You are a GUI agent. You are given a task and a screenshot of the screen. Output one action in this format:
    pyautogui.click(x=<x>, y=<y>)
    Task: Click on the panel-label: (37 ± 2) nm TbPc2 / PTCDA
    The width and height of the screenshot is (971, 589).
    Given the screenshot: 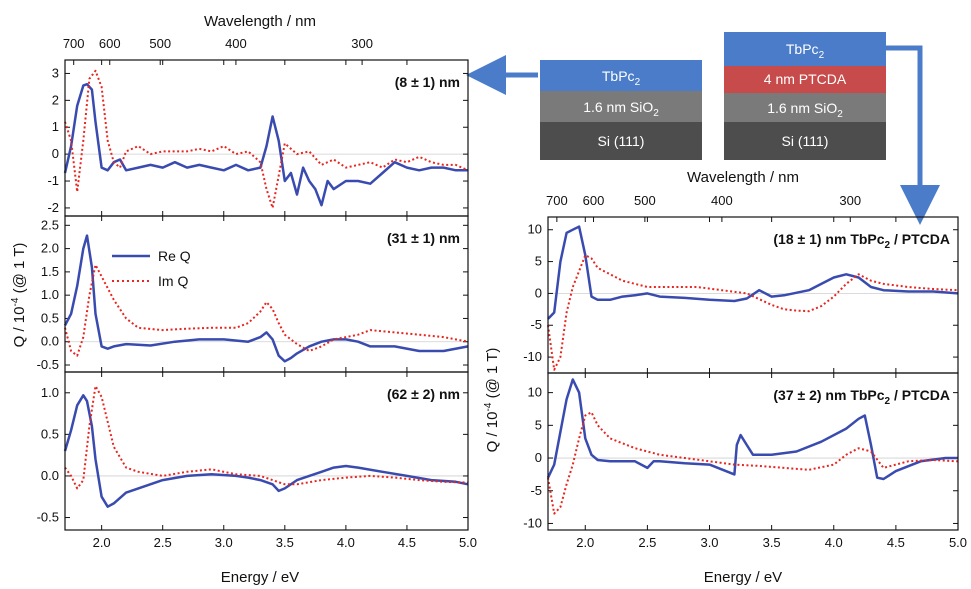 What is the action you would take?
    pyautogui.click(x=861, y=397)
    